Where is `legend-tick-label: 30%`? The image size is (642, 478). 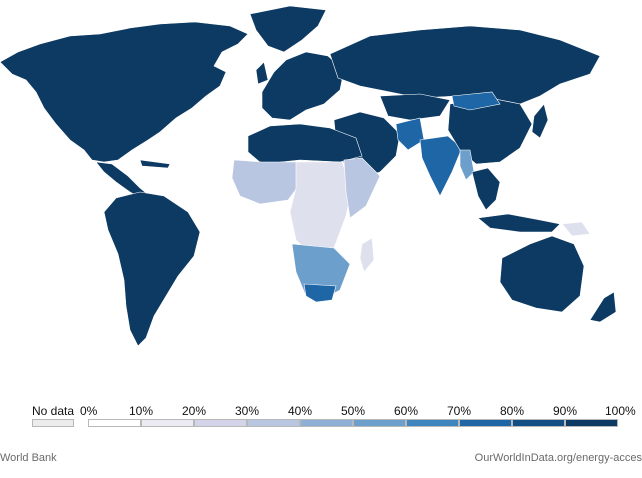 legend-tick-label: 30% is located at coordinates (247, 411).